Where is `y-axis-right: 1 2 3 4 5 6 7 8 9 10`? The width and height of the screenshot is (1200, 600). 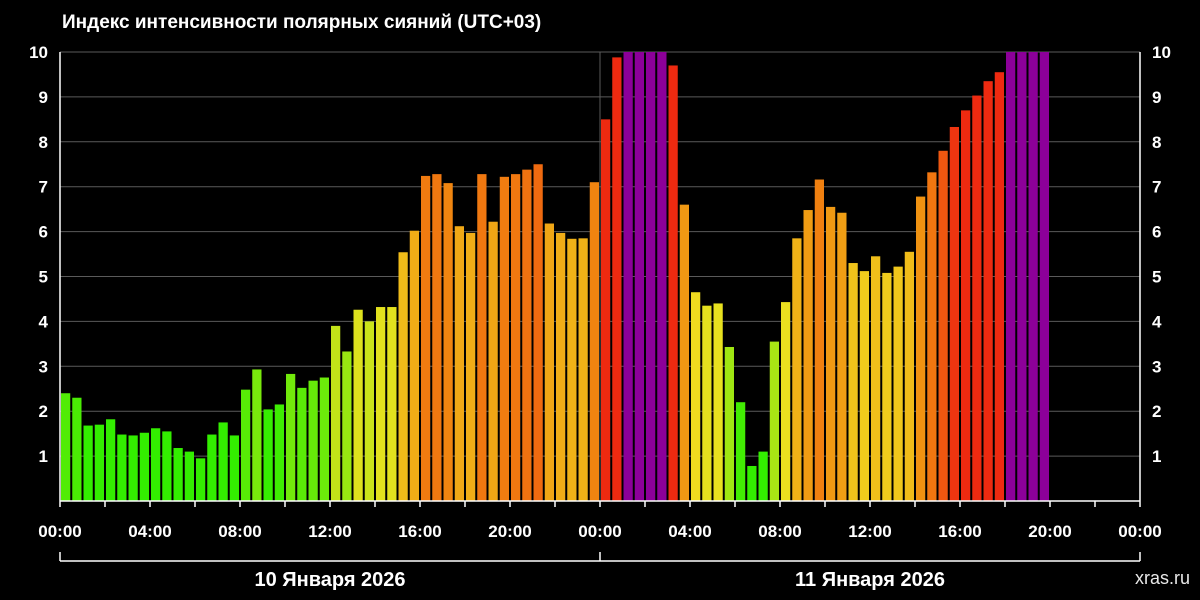
y-axis-right: 1 2 3 4 5 6 7 8 9 10 is located at coordinates (1161, 254).